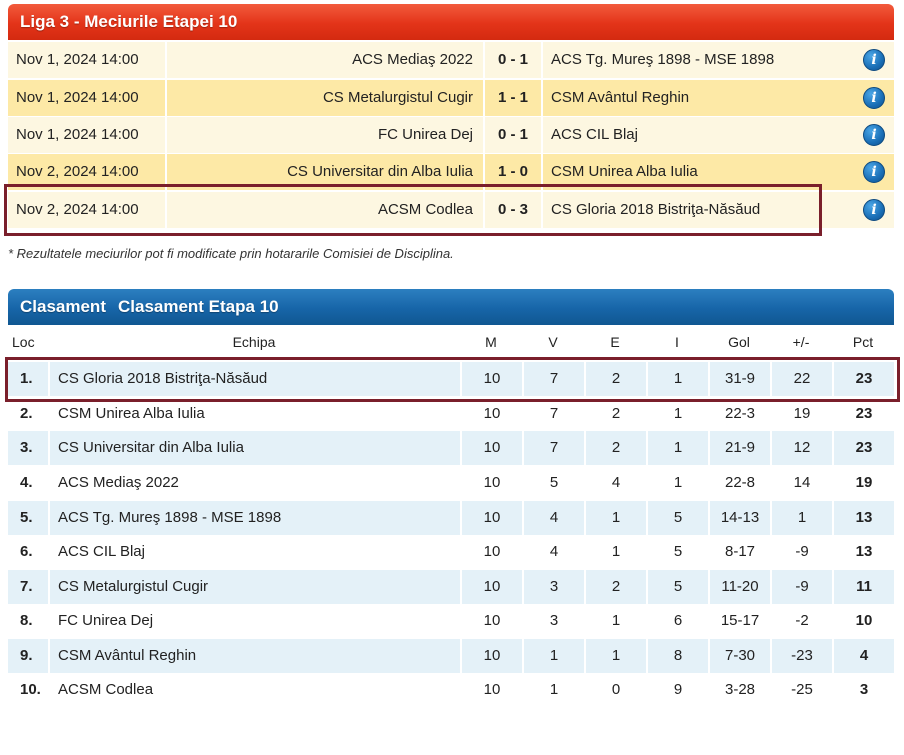 The image size is (904, 755). I want to click on match-home-team: FC Unirea Dej, so click(324, 135).